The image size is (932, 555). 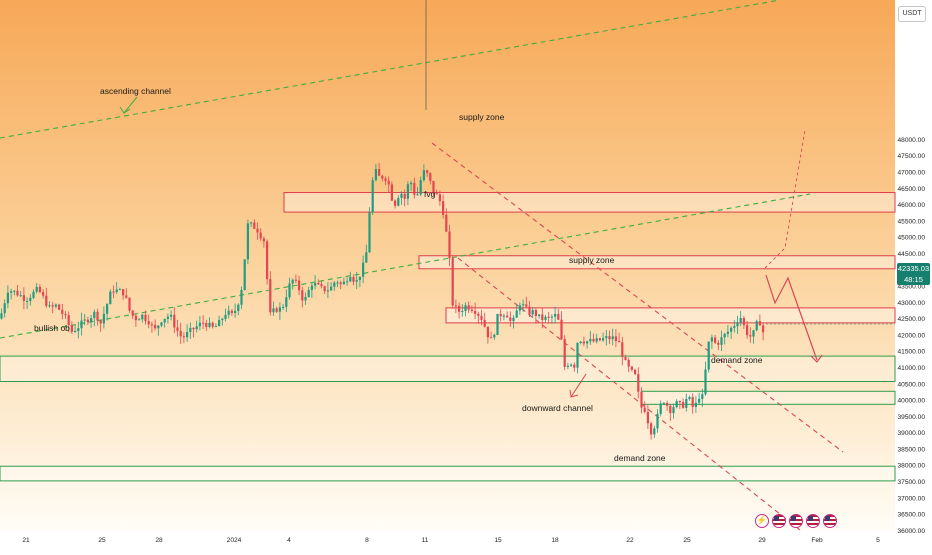 What do you see at coordinates (911, 417) in the screenshot?
I see `price-tick-label: 39500.00` at bounding box center [911, 417].